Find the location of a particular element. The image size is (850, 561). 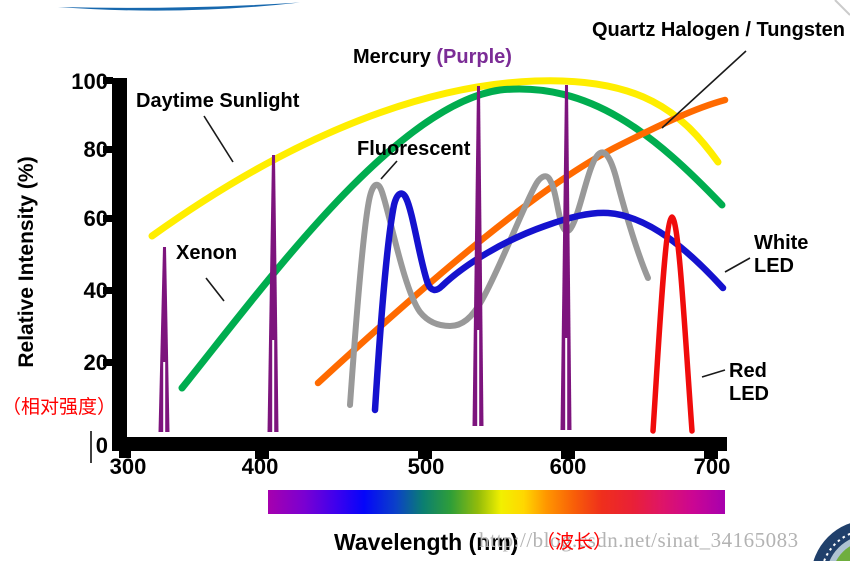

watermark-url: http://blog.csdn.net/sinat_34165083 is located at coordinates (639, 540).